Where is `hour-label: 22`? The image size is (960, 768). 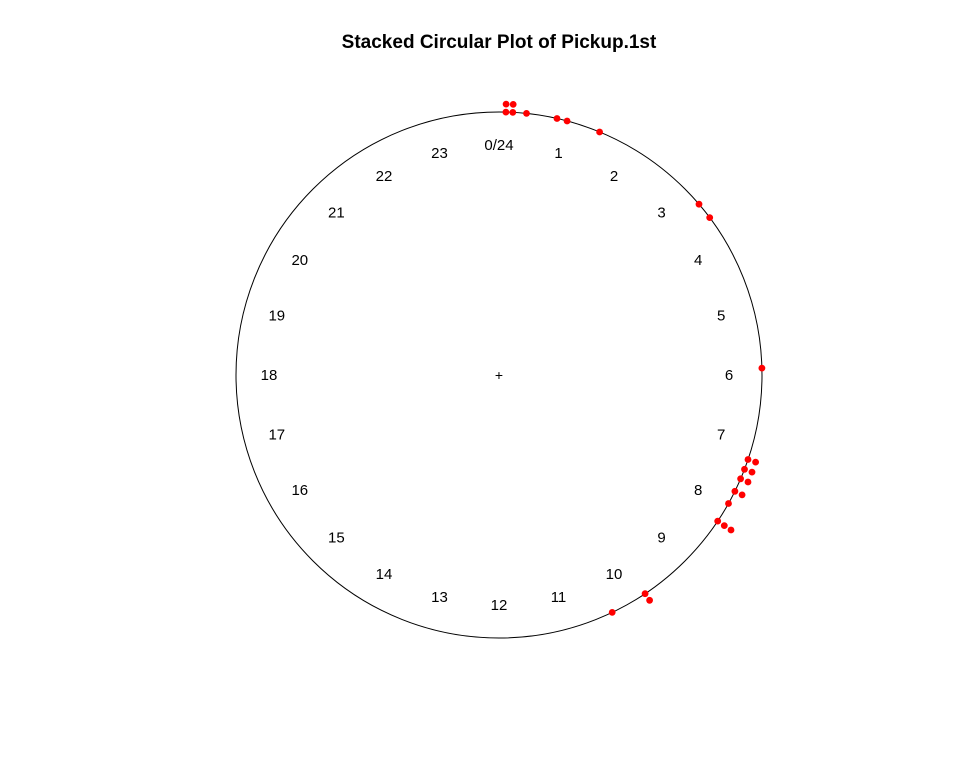 hour-label: 22 is located at coordinates (384, 176).